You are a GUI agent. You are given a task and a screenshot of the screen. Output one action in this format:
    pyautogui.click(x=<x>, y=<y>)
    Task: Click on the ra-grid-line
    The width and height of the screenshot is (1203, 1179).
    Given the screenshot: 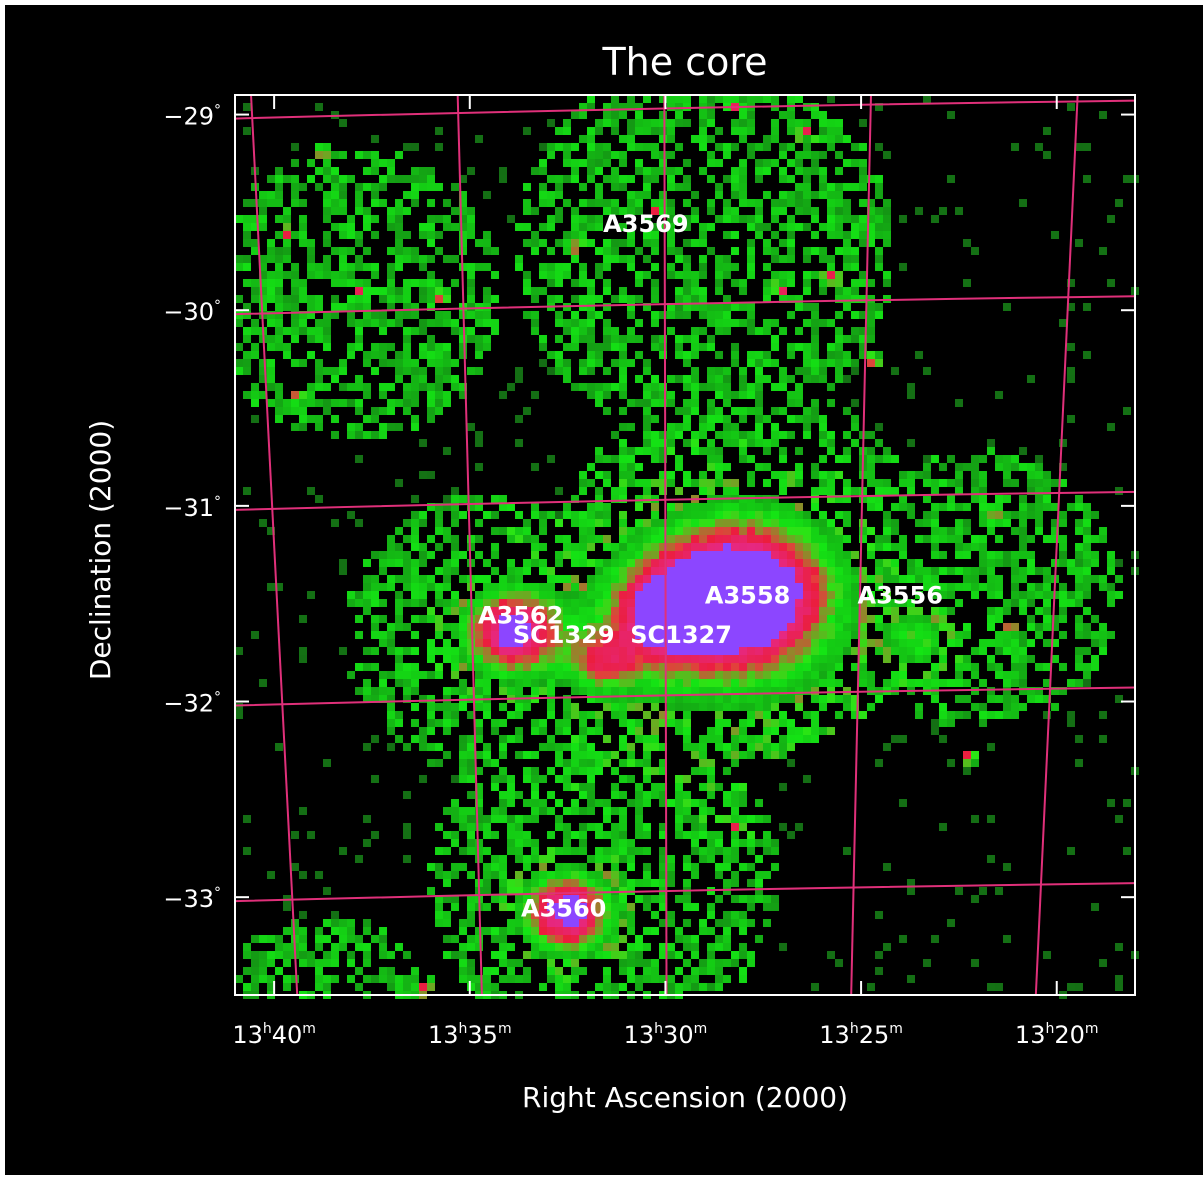 What is the action you would take?
    pyautogui.click(x=274, y=545)
    